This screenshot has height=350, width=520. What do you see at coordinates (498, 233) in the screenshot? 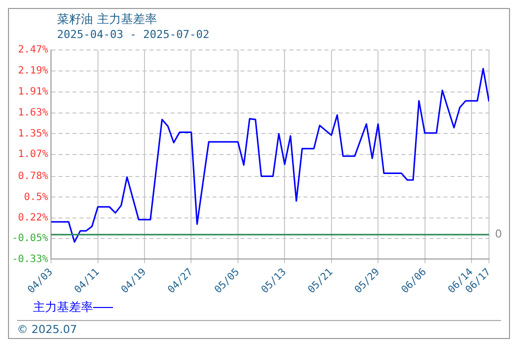
I see `ref-line-label: 0` at bounding box center [498, 233].